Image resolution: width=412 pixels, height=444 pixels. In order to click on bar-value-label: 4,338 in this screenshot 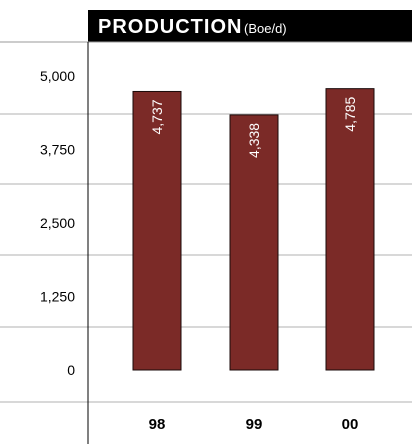, I will do `click(254, 140)`.